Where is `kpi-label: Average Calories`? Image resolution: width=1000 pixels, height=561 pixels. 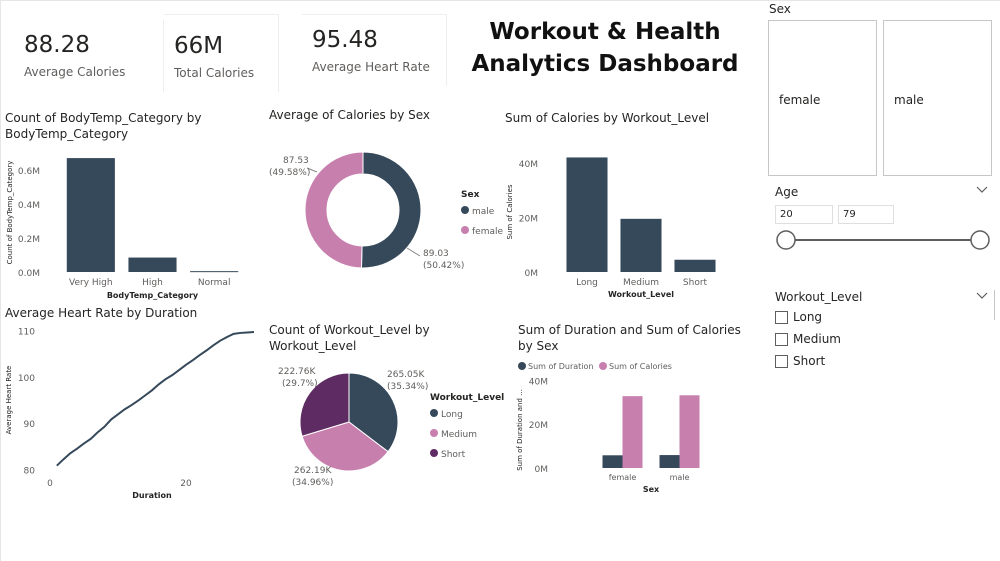 kpi-label: Average Calories is located at coordinates (75, 72).